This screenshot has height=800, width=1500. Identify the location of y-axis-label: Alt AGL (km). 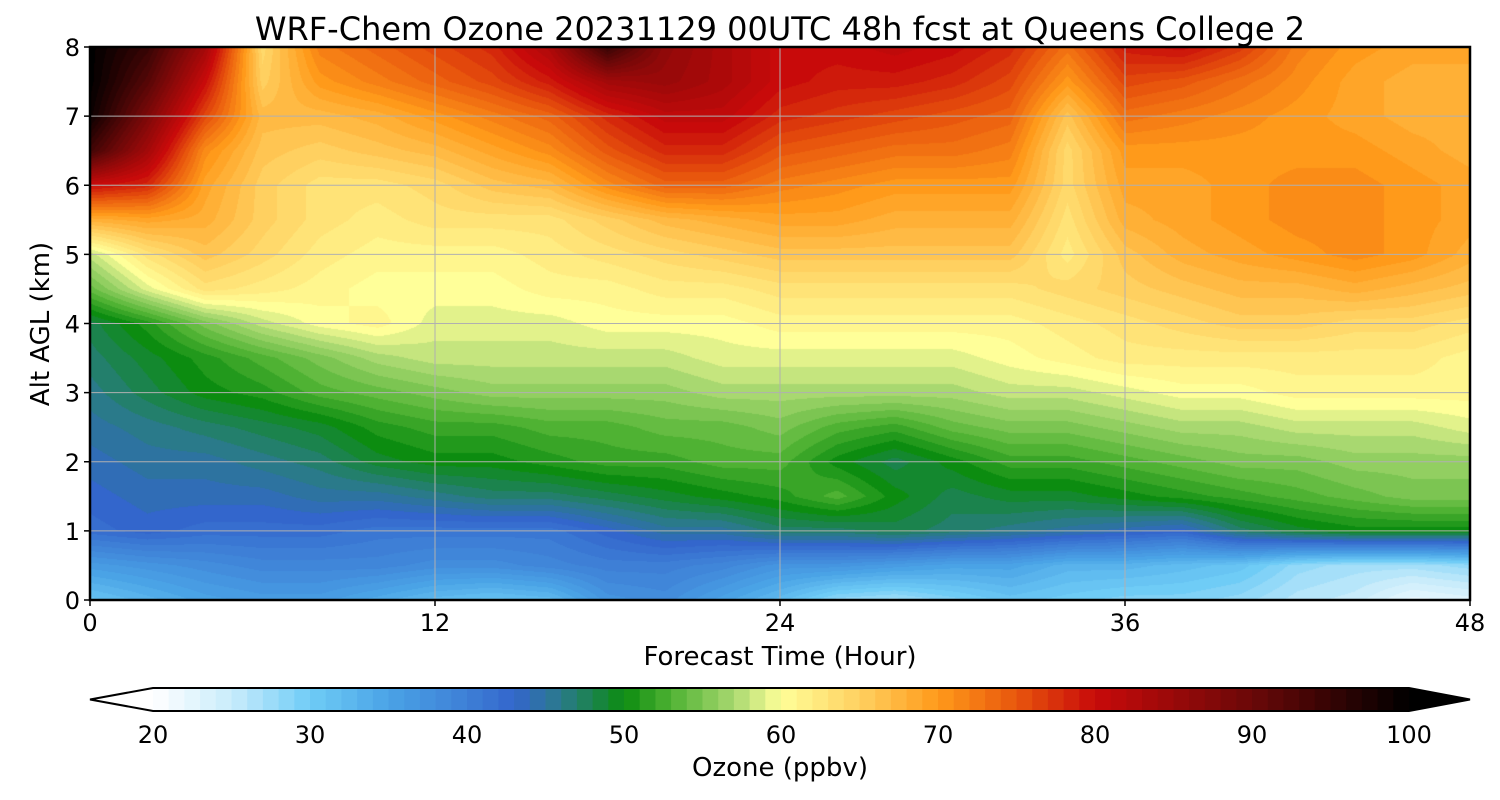
(41, 324).